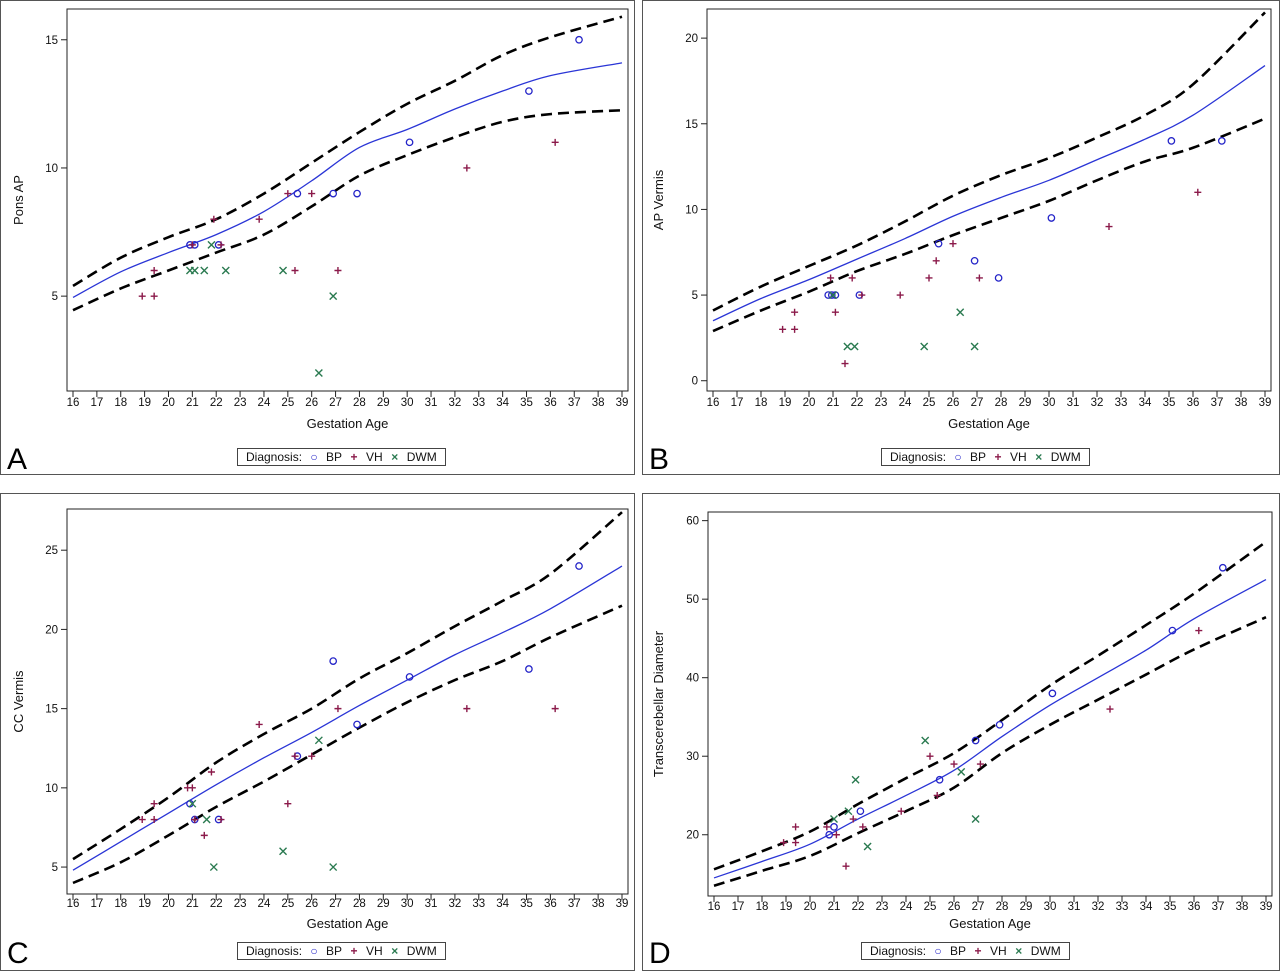 Image resolution: width=1280 pixels, height=972 pixels. I want to click on ci-upper-line, so click(989, 161).